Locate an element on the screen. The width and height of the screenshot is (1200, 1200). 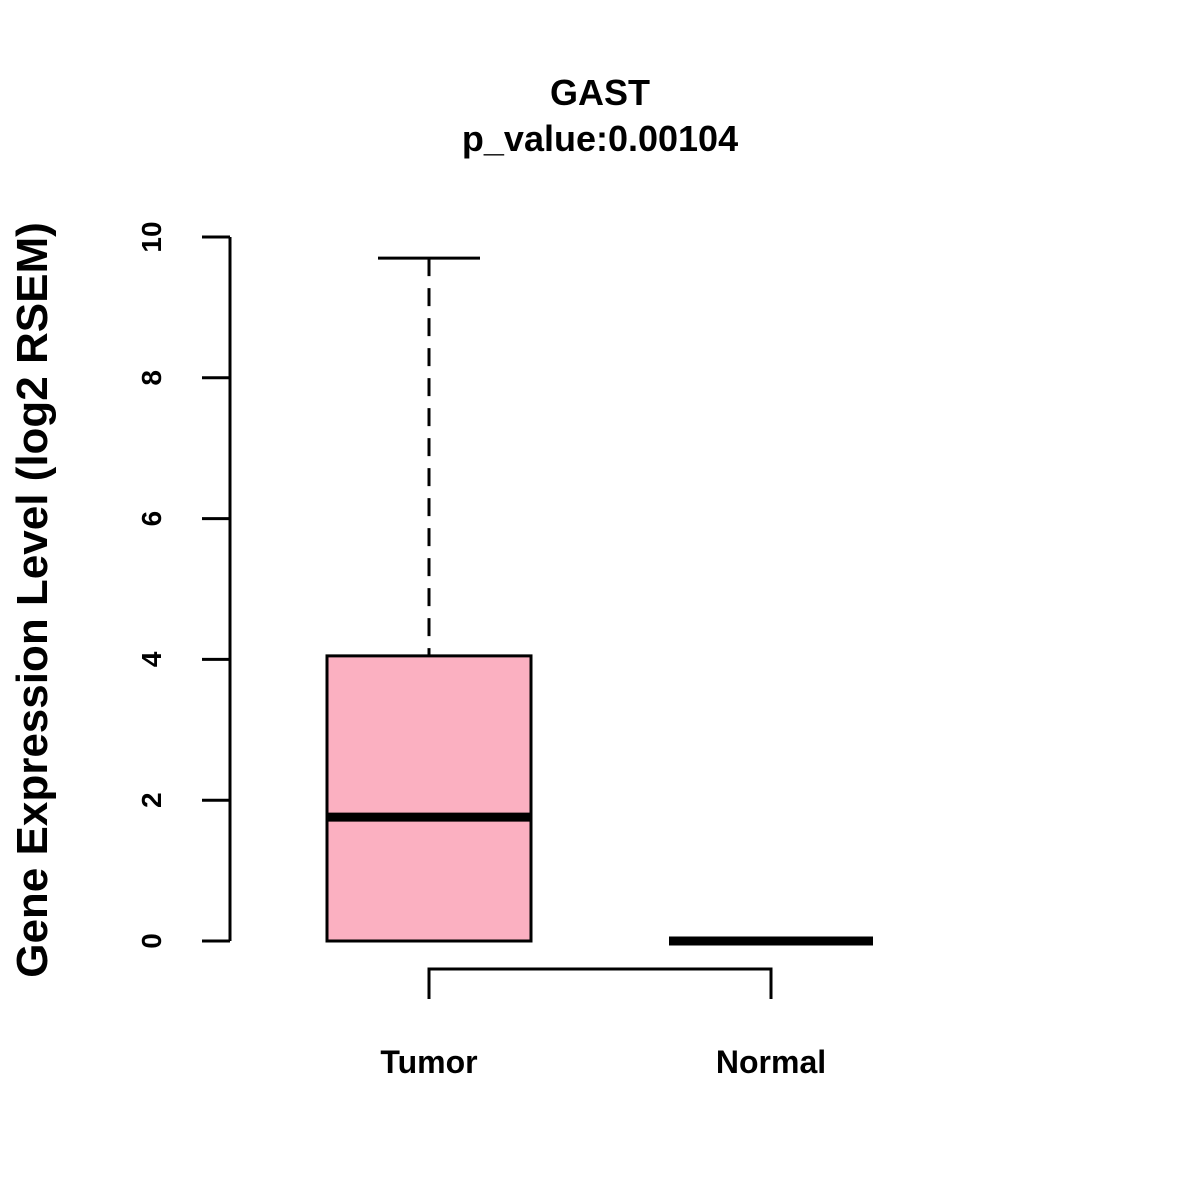
box-body is located at coordinates (429, 798).